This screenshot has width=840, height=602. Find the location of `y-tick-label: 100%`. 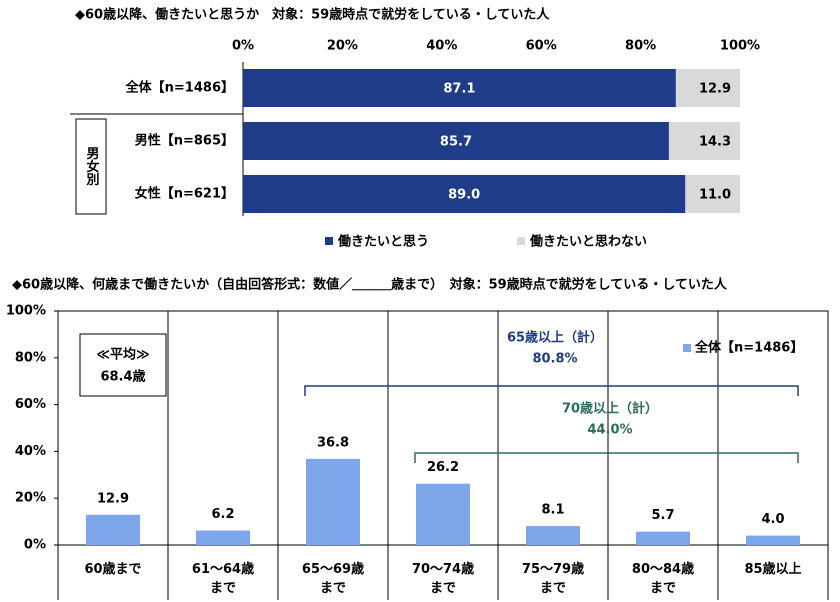

y-tick-label: 100% is located at coordinates (26, 311).